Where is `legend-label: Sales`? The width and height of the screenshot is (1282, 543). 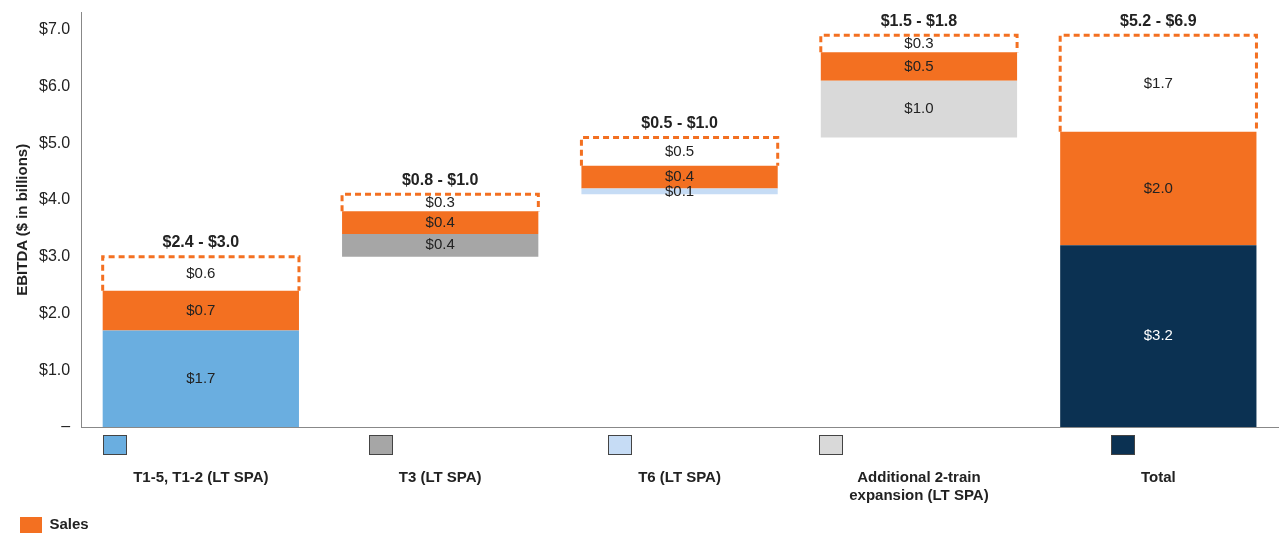 legend-label: Sales is located at coordinates (69, 524).